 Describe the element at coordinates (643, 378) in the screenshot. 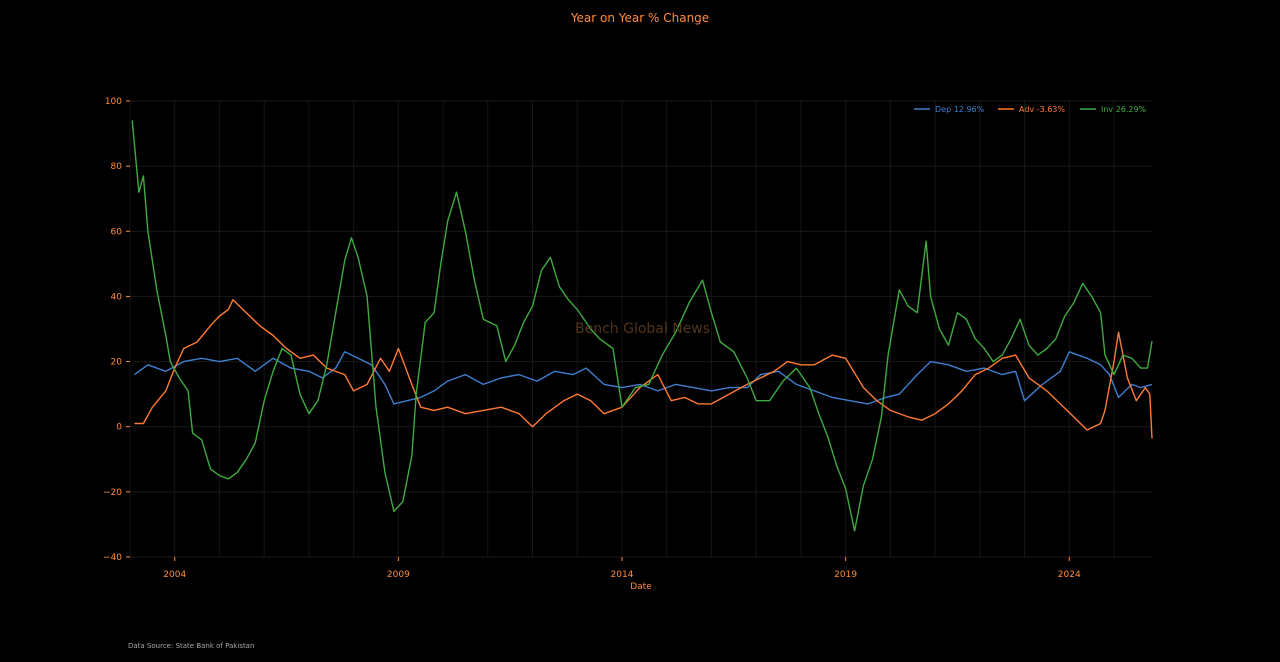

I see `series-line-dep` at that location.